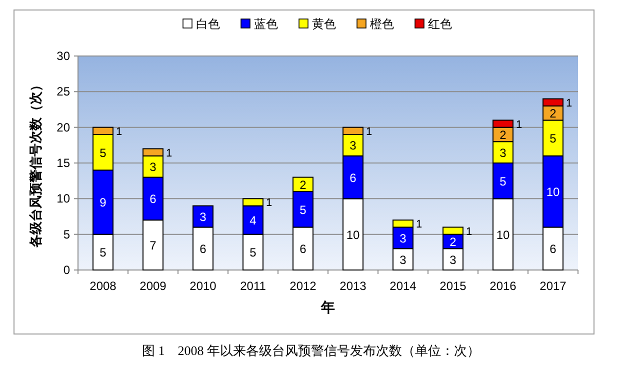  What do you see at coordinates (66, 234) in the screenshot?
I see `y-tick-label: 5` at bounding box center [66, 234].